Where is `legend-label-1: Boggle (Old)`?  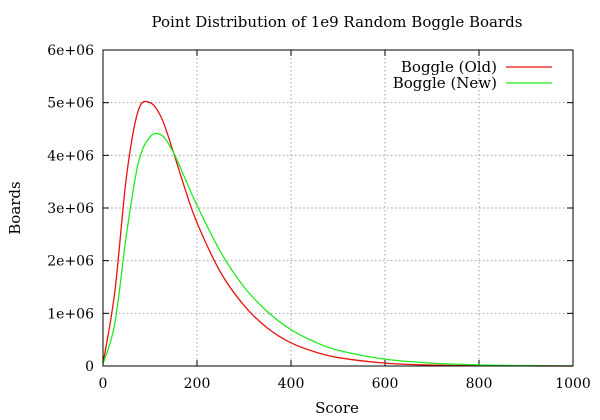 legend-label-1: Boggle (Old) is located at coordinates (449, 67).